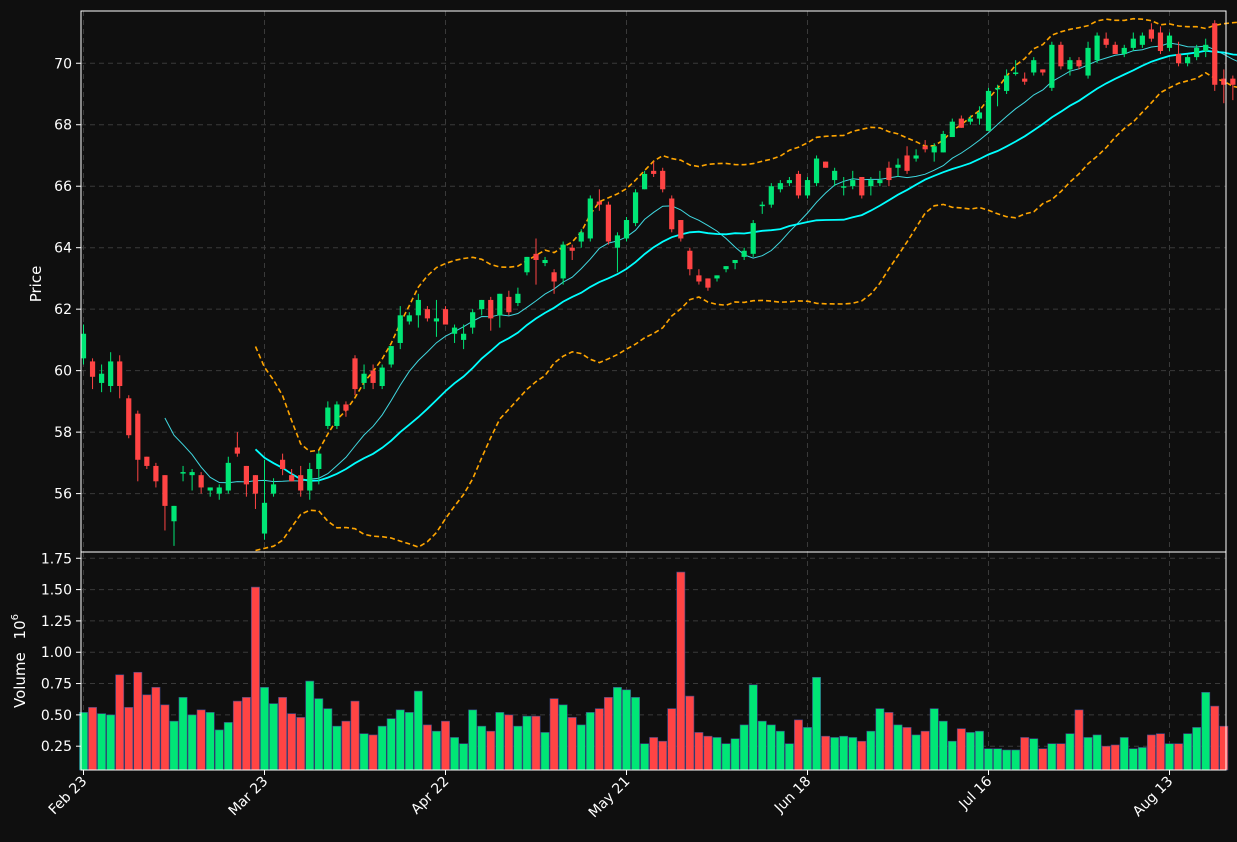 The width and height of the screenshot is (1237, 842). I want to click on price-tick-label: 56, so click(63, 495).